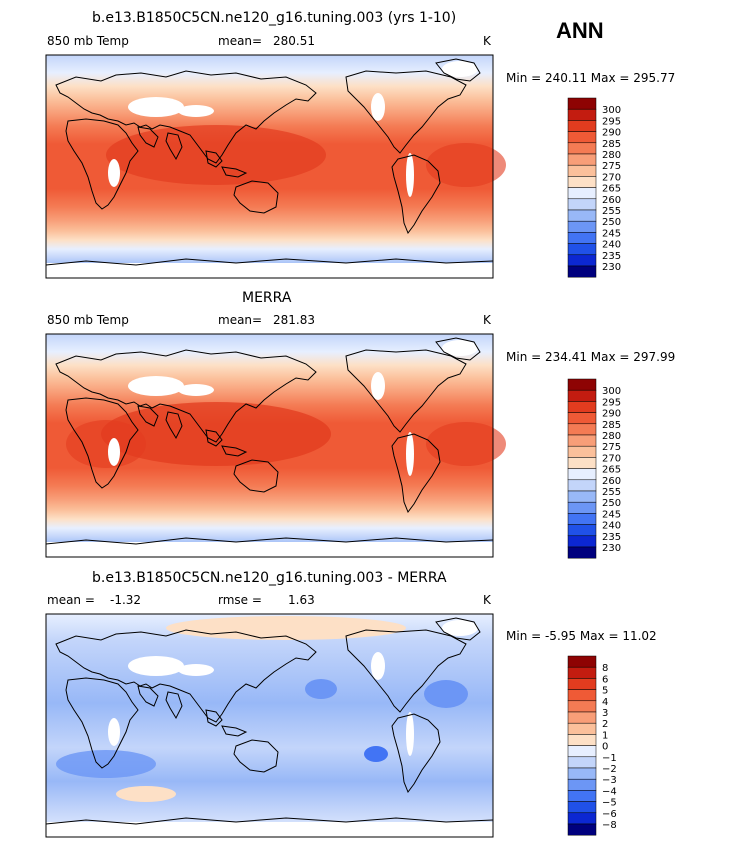  What do you see at coordinates (605, 724) in the screenshot?
I see `colorbar-tick-label: 2` at bounding box center [605, 724].